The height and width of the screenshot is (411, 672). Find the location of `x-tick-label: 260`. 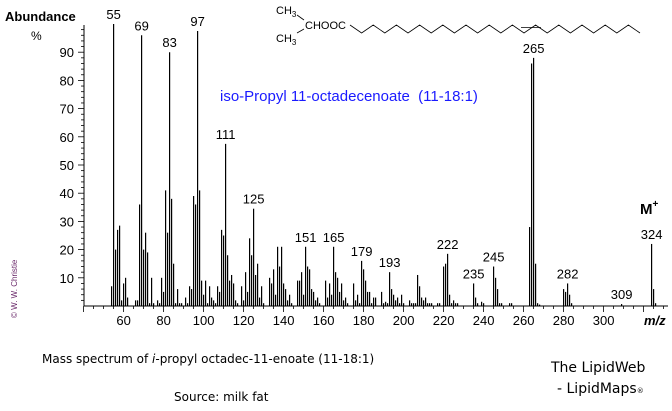

x-tick-label: 260 is located at coordinates (524, 320).